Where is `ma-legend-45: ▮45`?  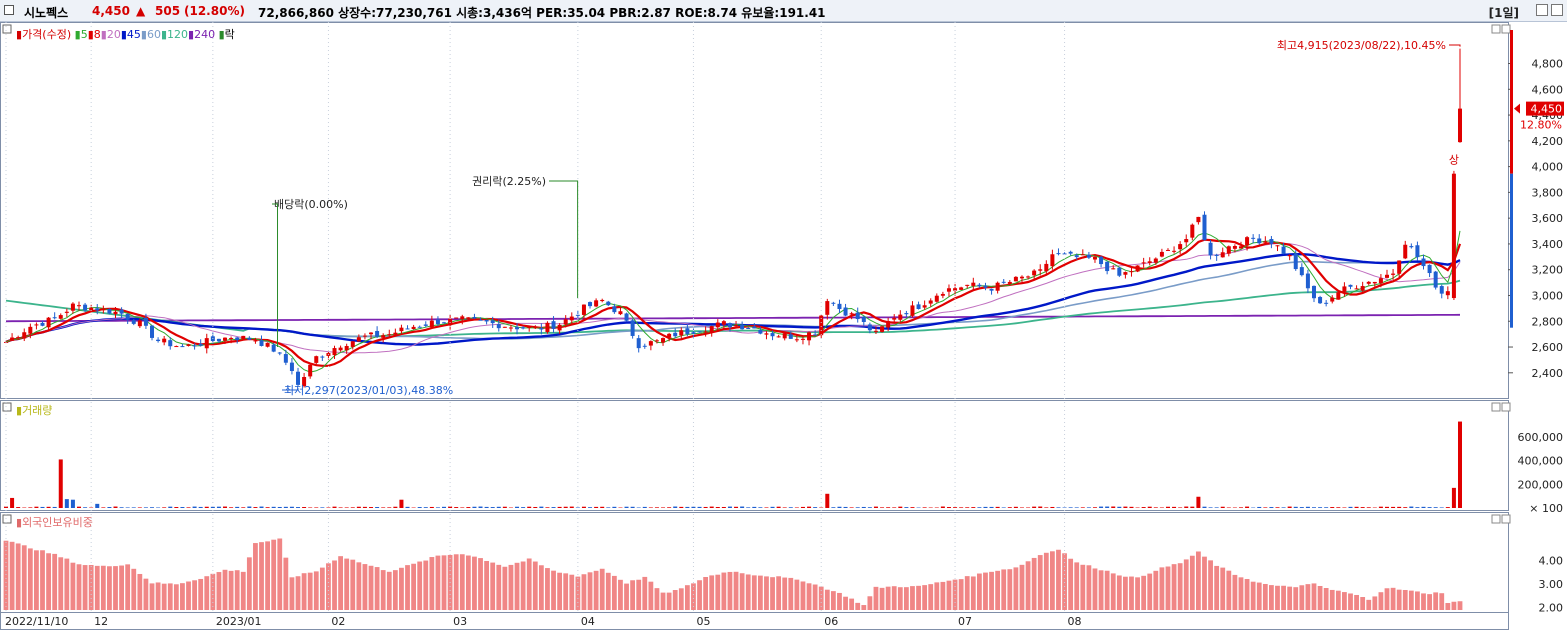 ma-legend-45: ▮45 is located at coordinates (130, 34).